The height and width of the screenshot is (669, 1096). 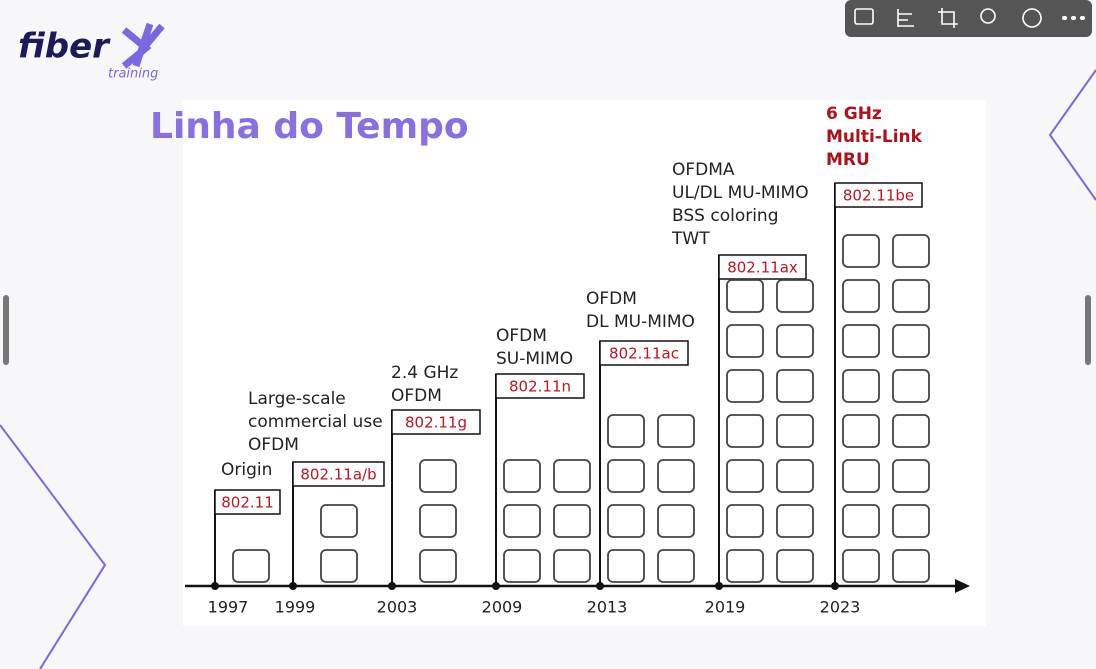 What do you see at coordinates (948, 18) in the screenshot?
I see `crop-button` at bounding box center [948, 18].